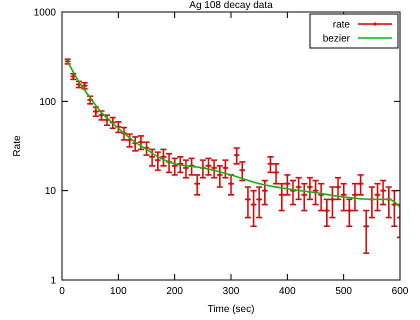  What do you see at coordinates (343, 291) in the screenshot?
I see `x-tick-label: 500` at bounding box center [343, 291].